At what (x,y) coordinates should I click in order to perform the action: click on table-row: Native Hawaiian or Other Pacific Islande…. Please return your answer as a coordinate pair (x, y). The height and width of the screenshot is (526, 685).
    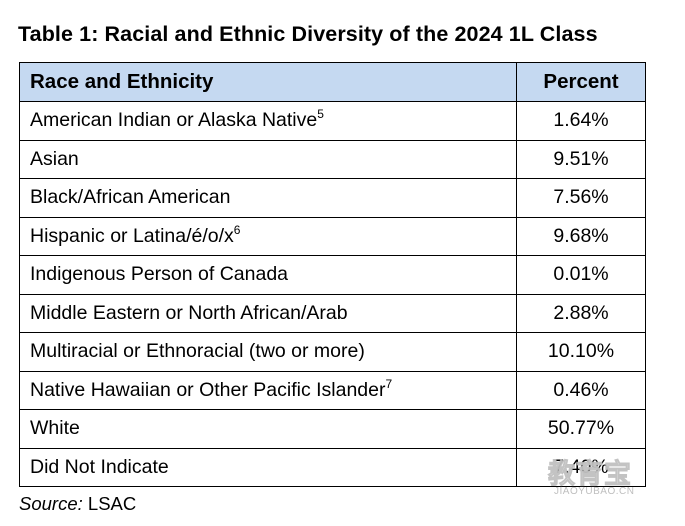
    Looking at the image, I should click on (332, 390).